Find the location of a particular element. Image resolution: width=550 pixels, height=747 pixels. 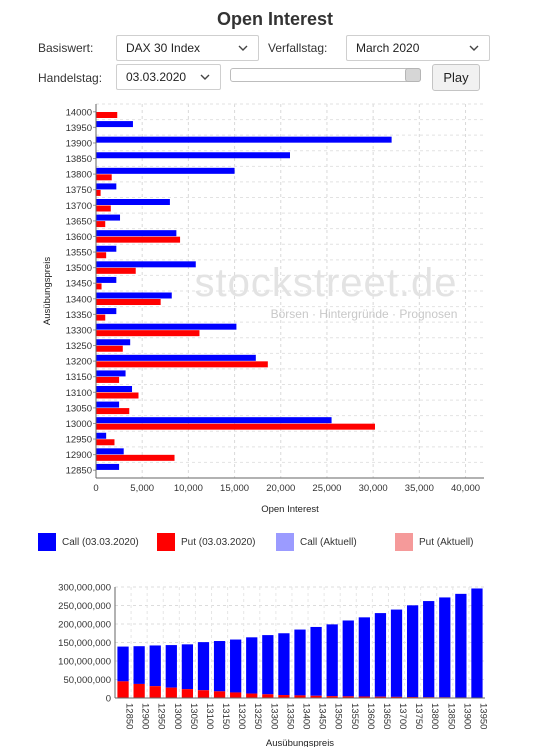

y-tick-label: 13050 is located at coordinates (79, 408).